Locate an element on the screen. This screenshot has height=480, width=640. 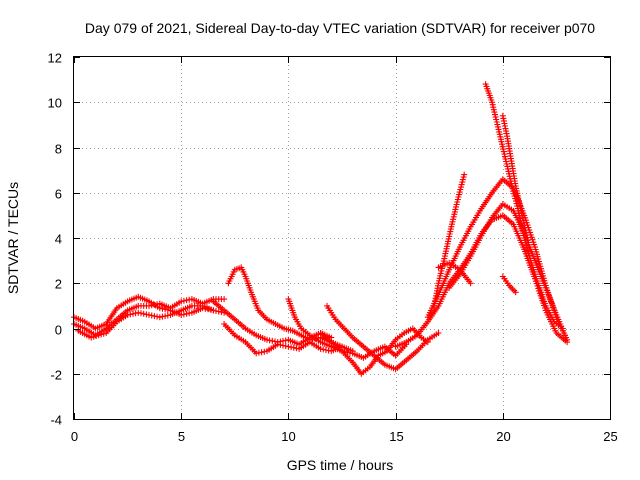
x-axis-label: GPS time / hours is located at coordinates (340, 465).